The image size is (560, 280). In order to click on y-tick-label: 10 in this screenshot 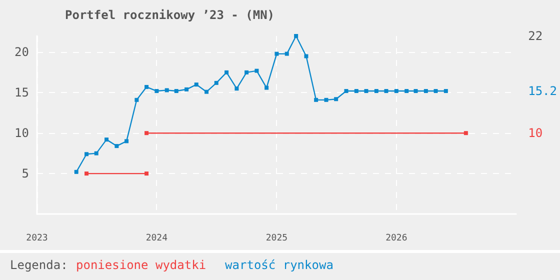, I will do `click(21, 133)`.